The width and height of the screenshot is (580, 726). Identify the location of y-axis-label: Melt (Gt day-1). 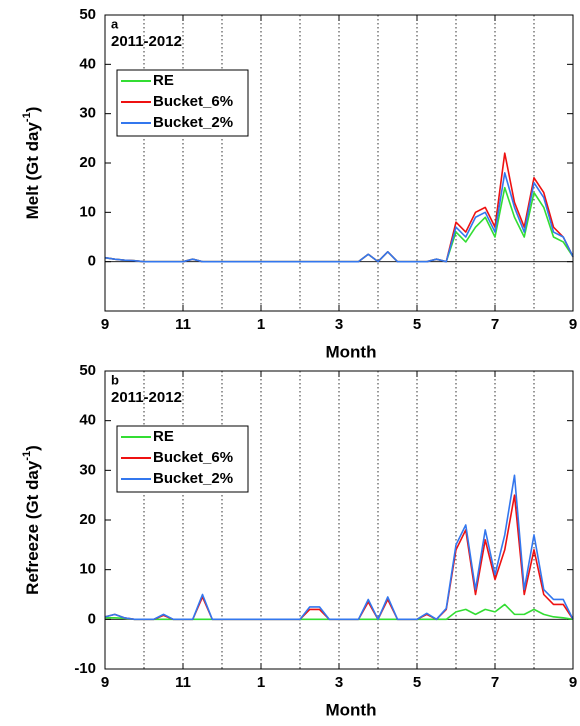
(32, 163).